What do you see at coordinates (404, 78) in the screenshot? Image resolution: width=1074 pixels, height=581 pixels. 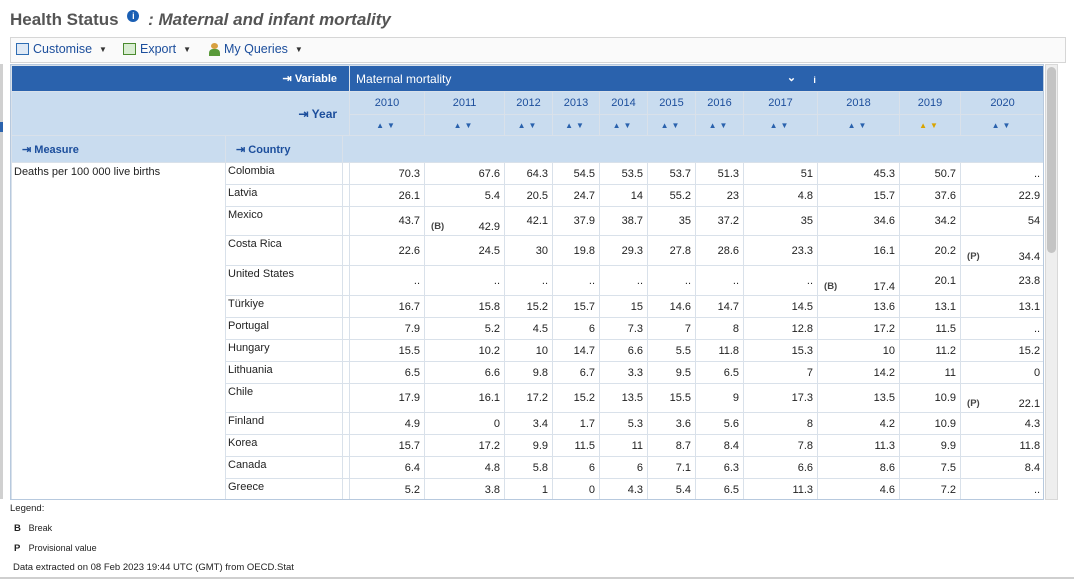 I see `variable-value: Maternal mortality` at bounding box center [404, 78].